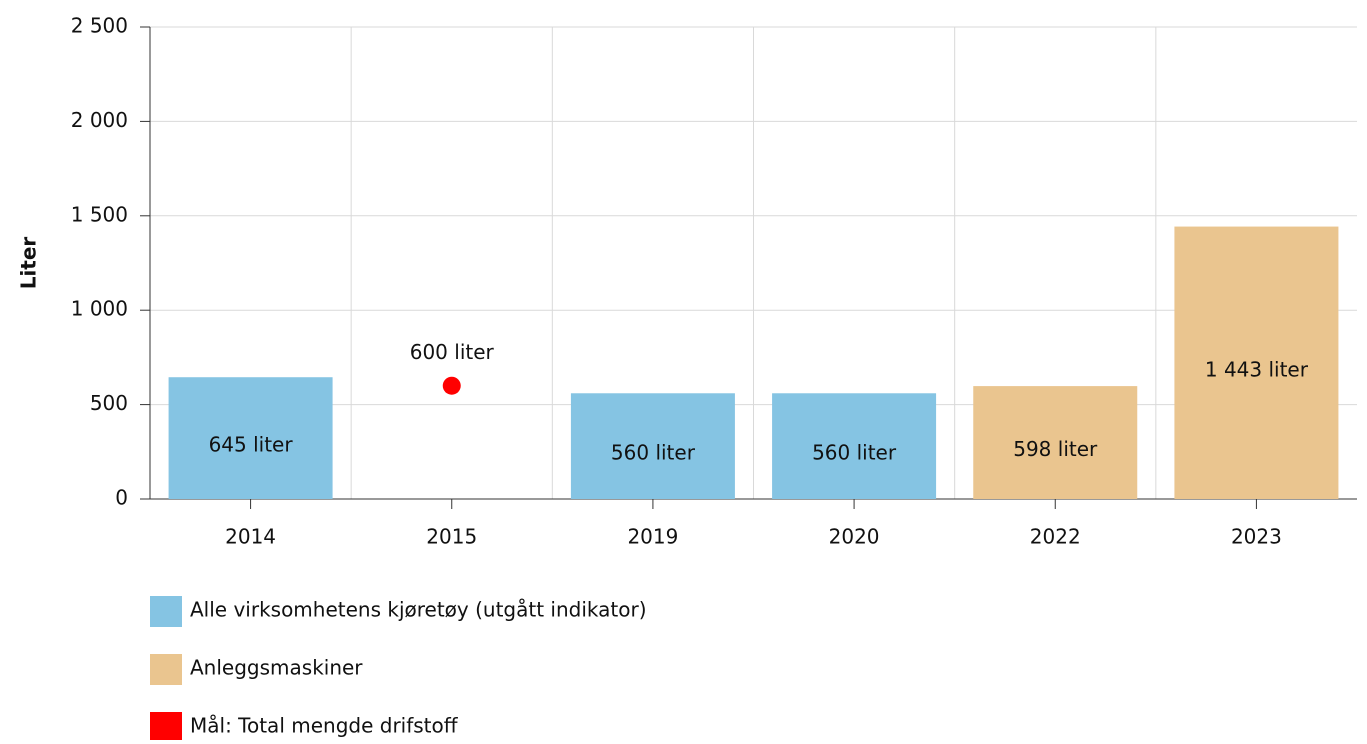  I want to click on legend-label: Mål: Total mengde drifstoff, so click(324, 726).